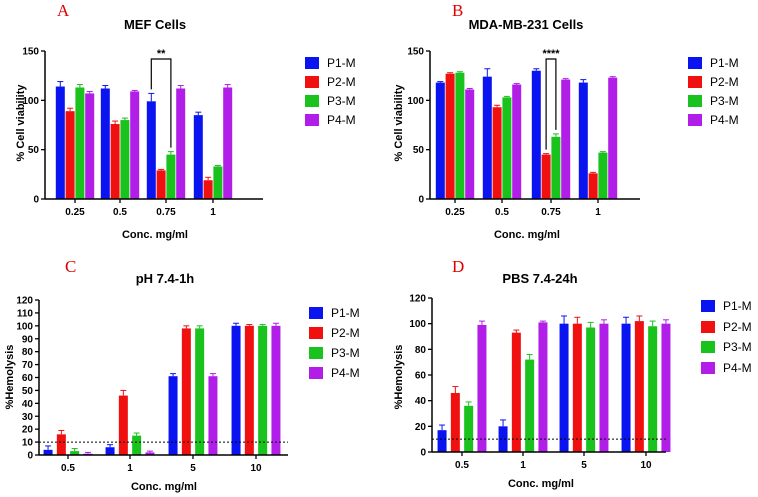 This screenshot has height=497, width=758. What do you see at coordinates (193, 468) in the screenshot?
I see `panel-c-xtick-label-2: 5` at bounding box center [193, 468].